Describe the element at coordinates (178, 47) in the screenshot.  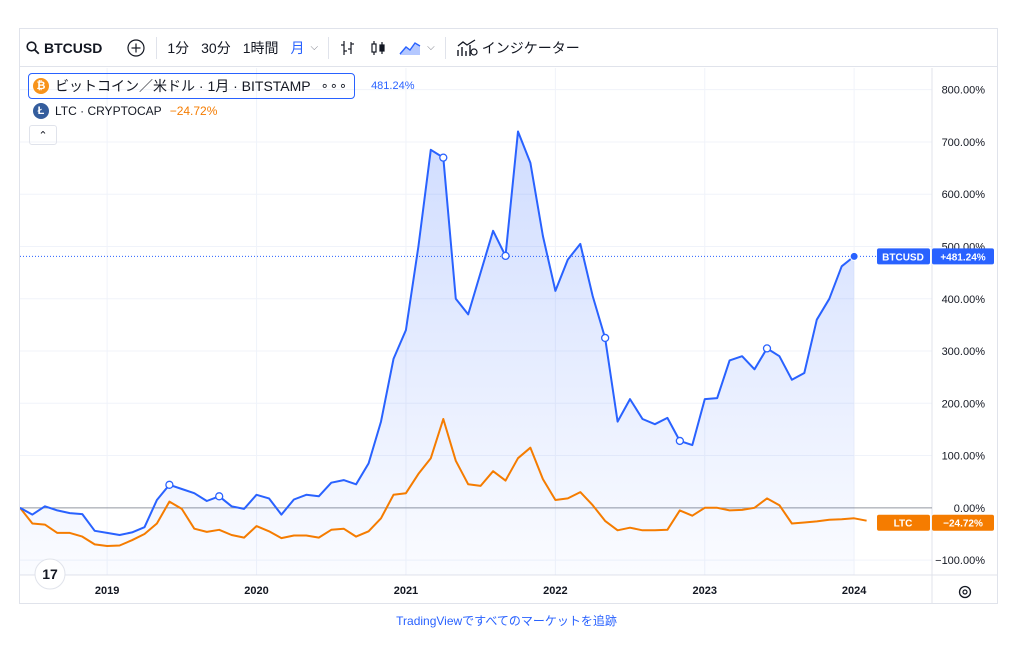
I see `timeframe-1m: 1分` at that location.